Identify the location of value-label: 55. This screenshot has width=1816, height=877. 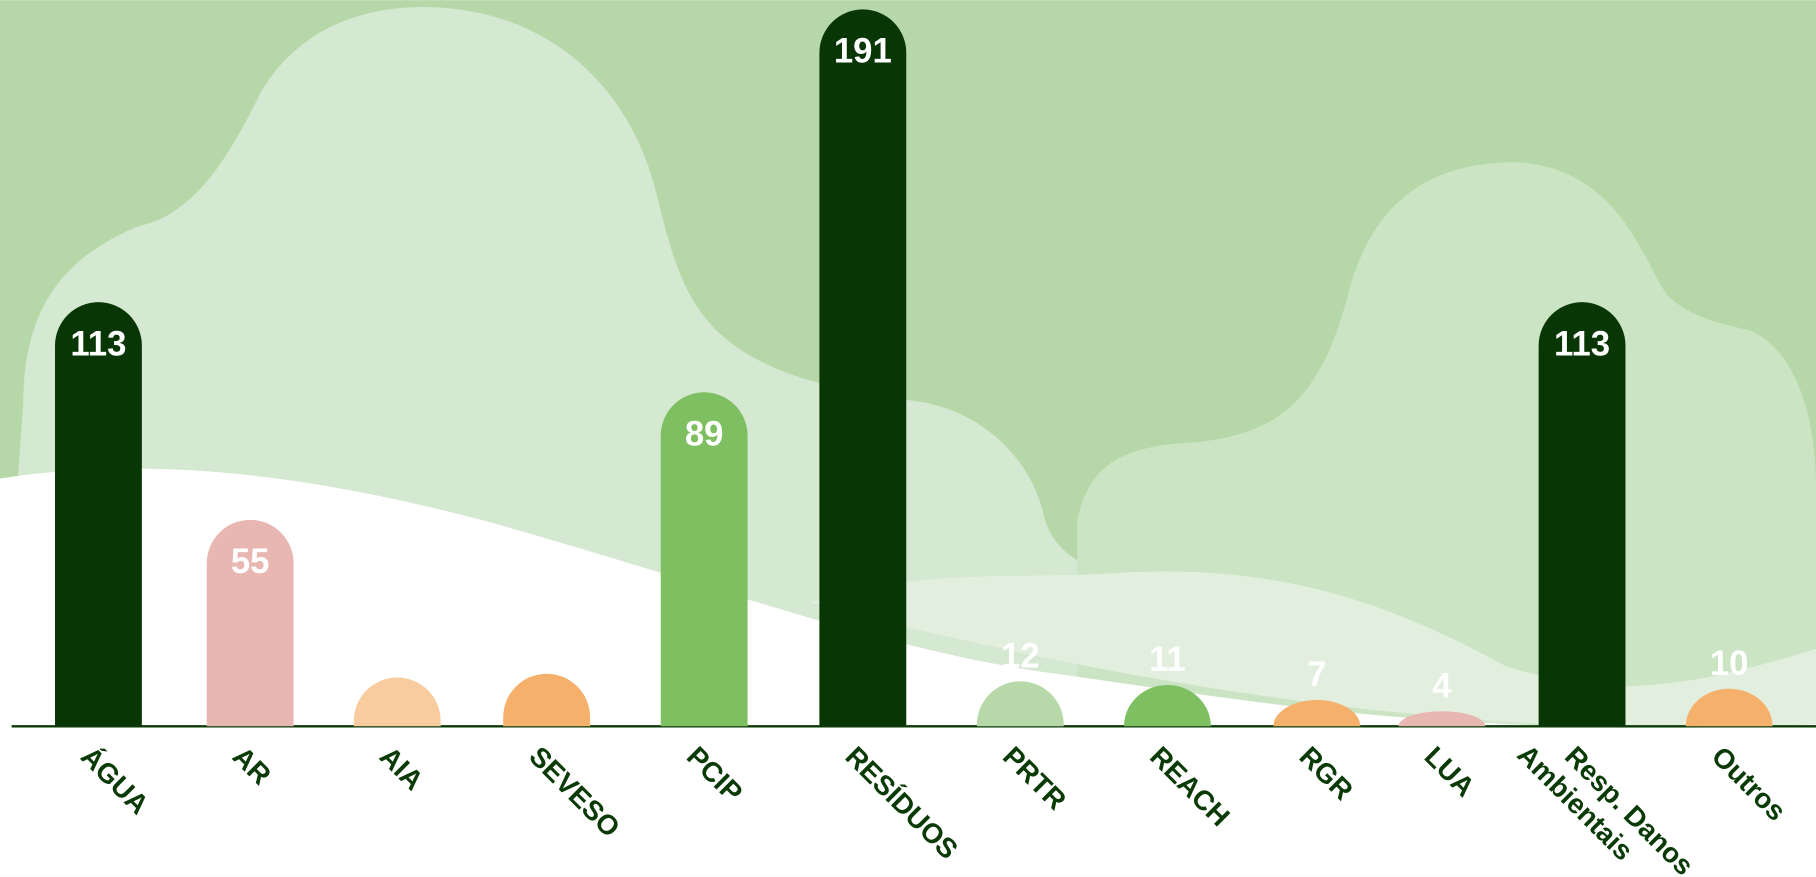
(250, 562).